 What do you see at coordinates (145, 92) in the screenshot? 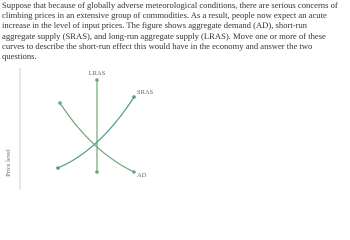
I see `sras-label: SRAS` at bounding box center [145, 92].